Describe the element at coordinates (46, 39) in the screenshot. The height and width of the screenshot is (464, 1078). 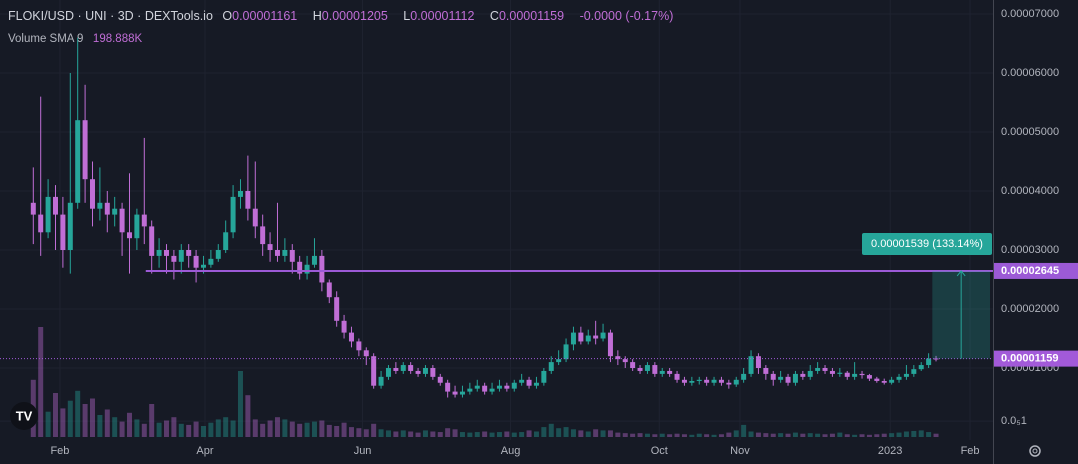
I see `volume-indicator-name: Volume SMA 9` at that location.